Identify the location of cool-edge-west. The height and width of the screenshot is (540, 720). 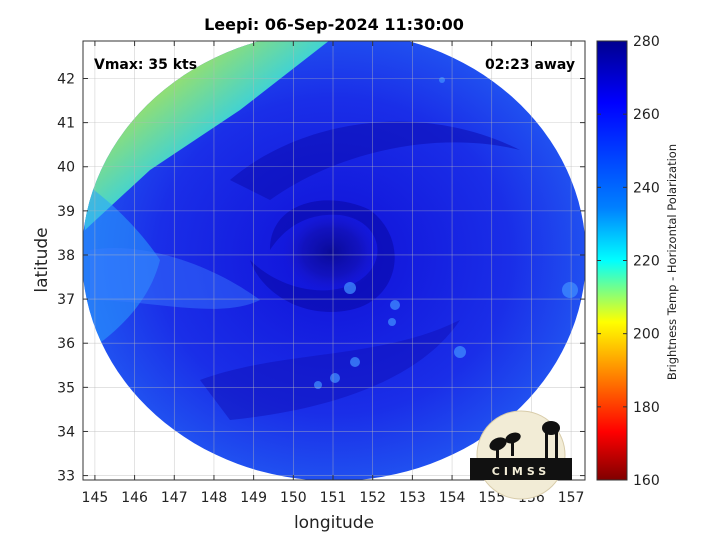
(121, 265).